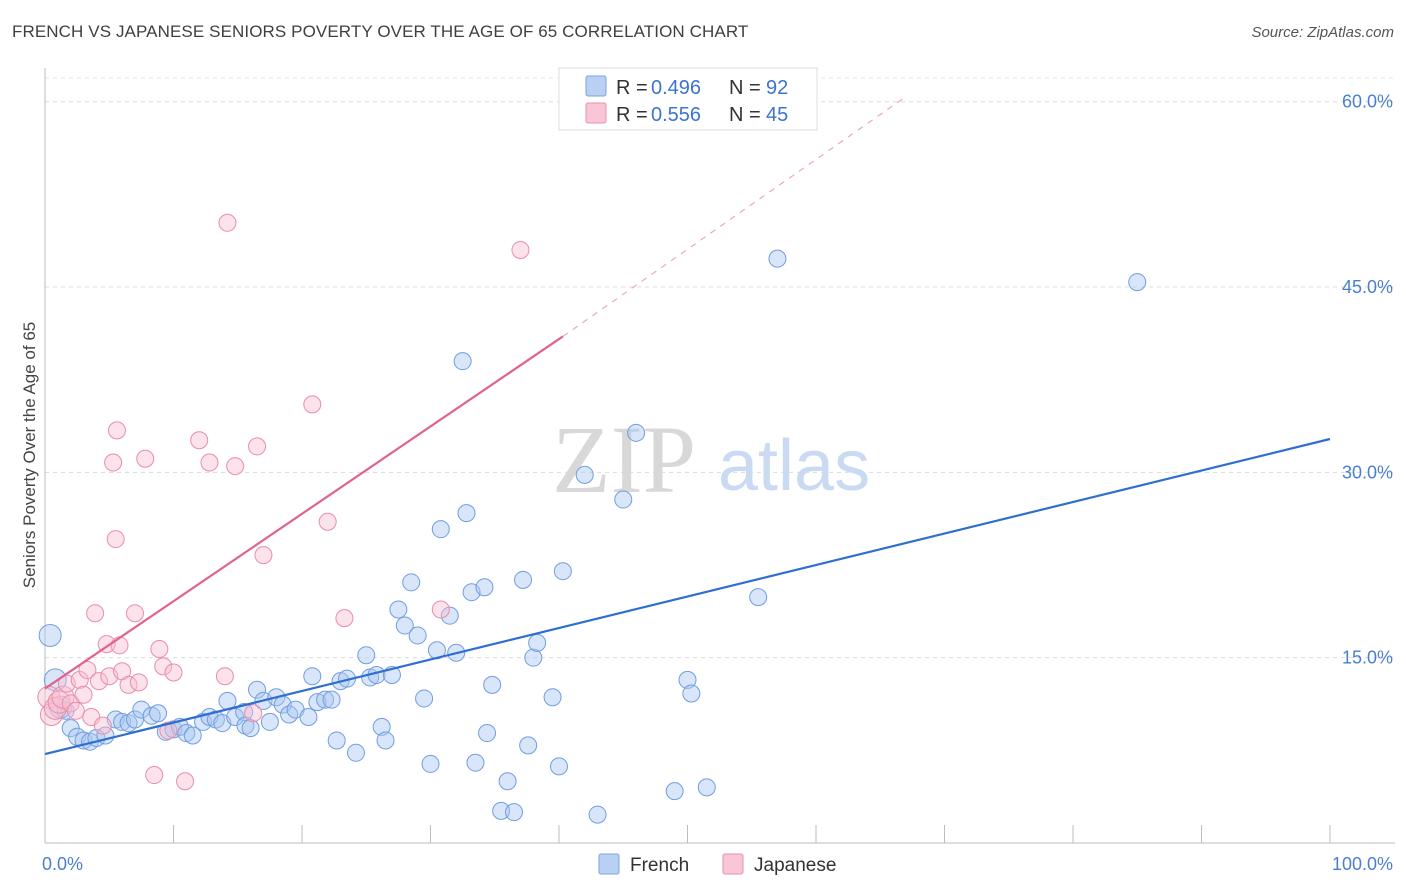  What do you see at coordinates (1367, 658) in the screenshot?
I see `y-tick-label-0: 15.0%` at bounding box center [1367, 658].